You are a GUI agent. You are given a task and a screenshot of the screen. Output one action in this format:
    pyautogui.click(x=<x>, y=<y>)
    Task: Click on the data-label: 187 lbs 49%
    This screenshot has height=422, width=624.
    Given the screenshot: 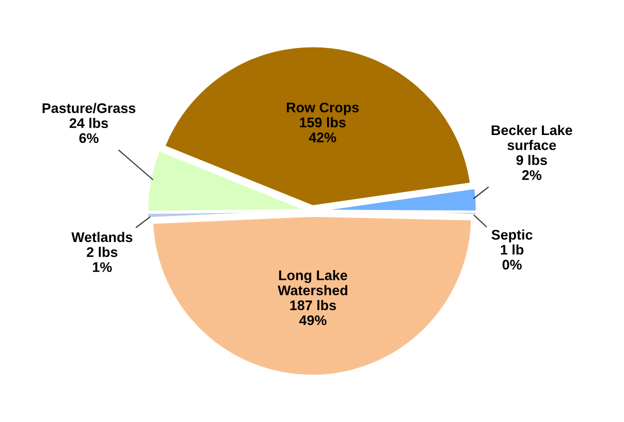 What is the action you would take?
    pyautogui.click(x=313, y=313)
    